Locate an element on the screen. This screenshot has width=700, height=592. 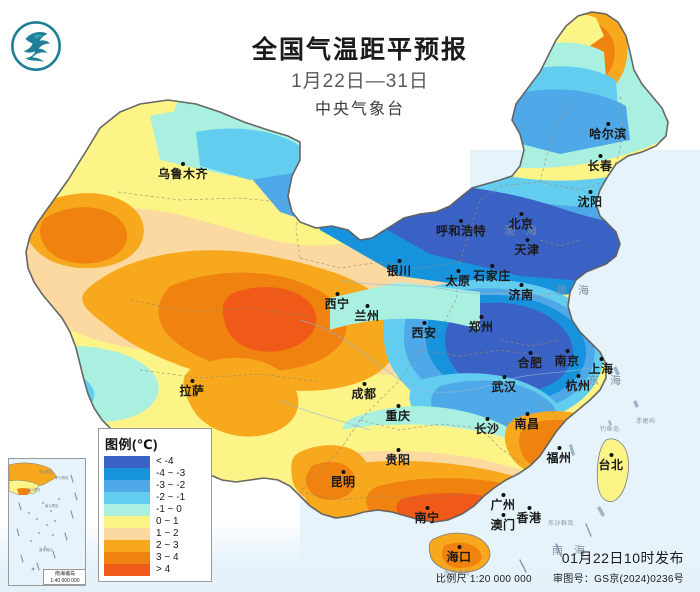
city-label-guangzhou: 广州 is located at coordinates (502, 502).